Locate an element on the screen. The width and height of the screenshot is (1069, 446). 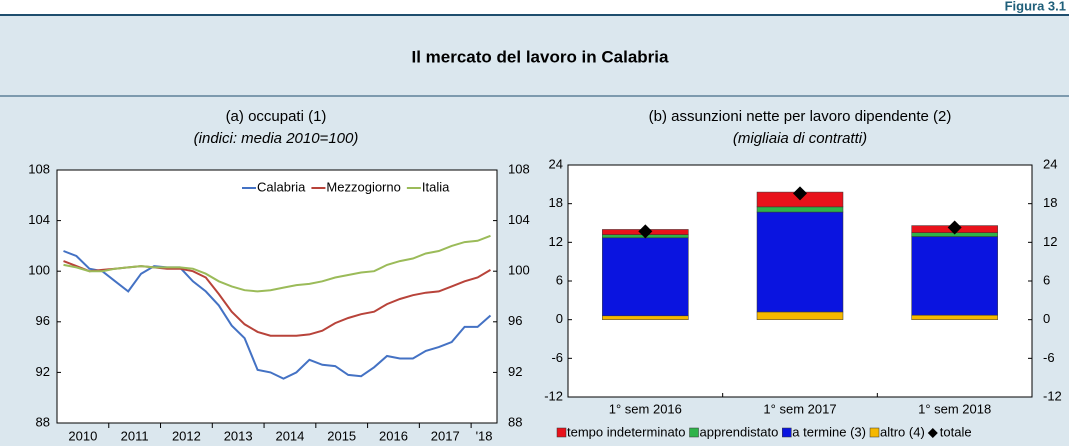
y-tick-label: 100 is located at coordinates (39, 270).